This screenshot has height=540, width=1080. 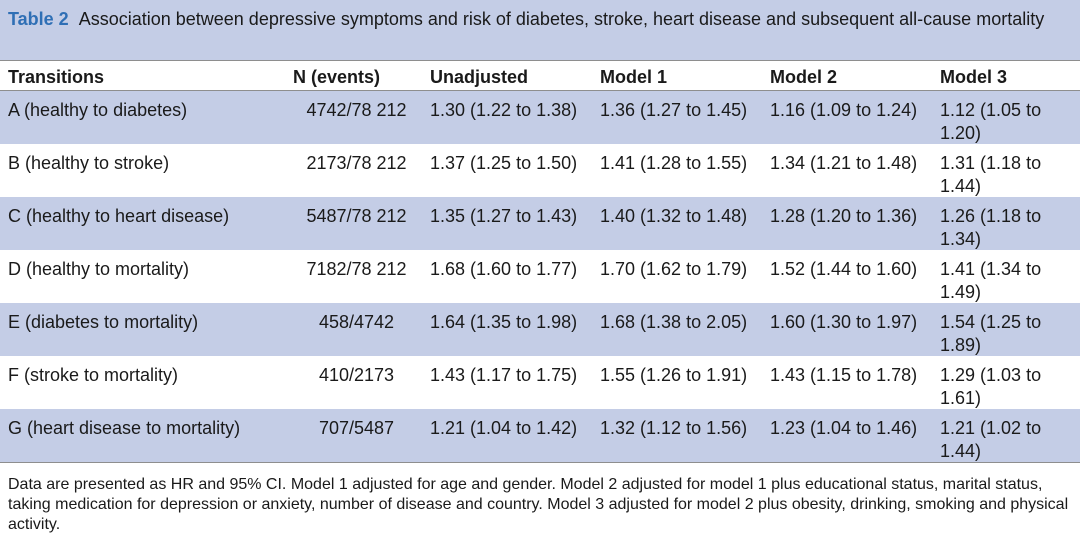 I want to click on model-3-cell: 1.41 (1.34 to 1.49), so click(x=991, y=280).